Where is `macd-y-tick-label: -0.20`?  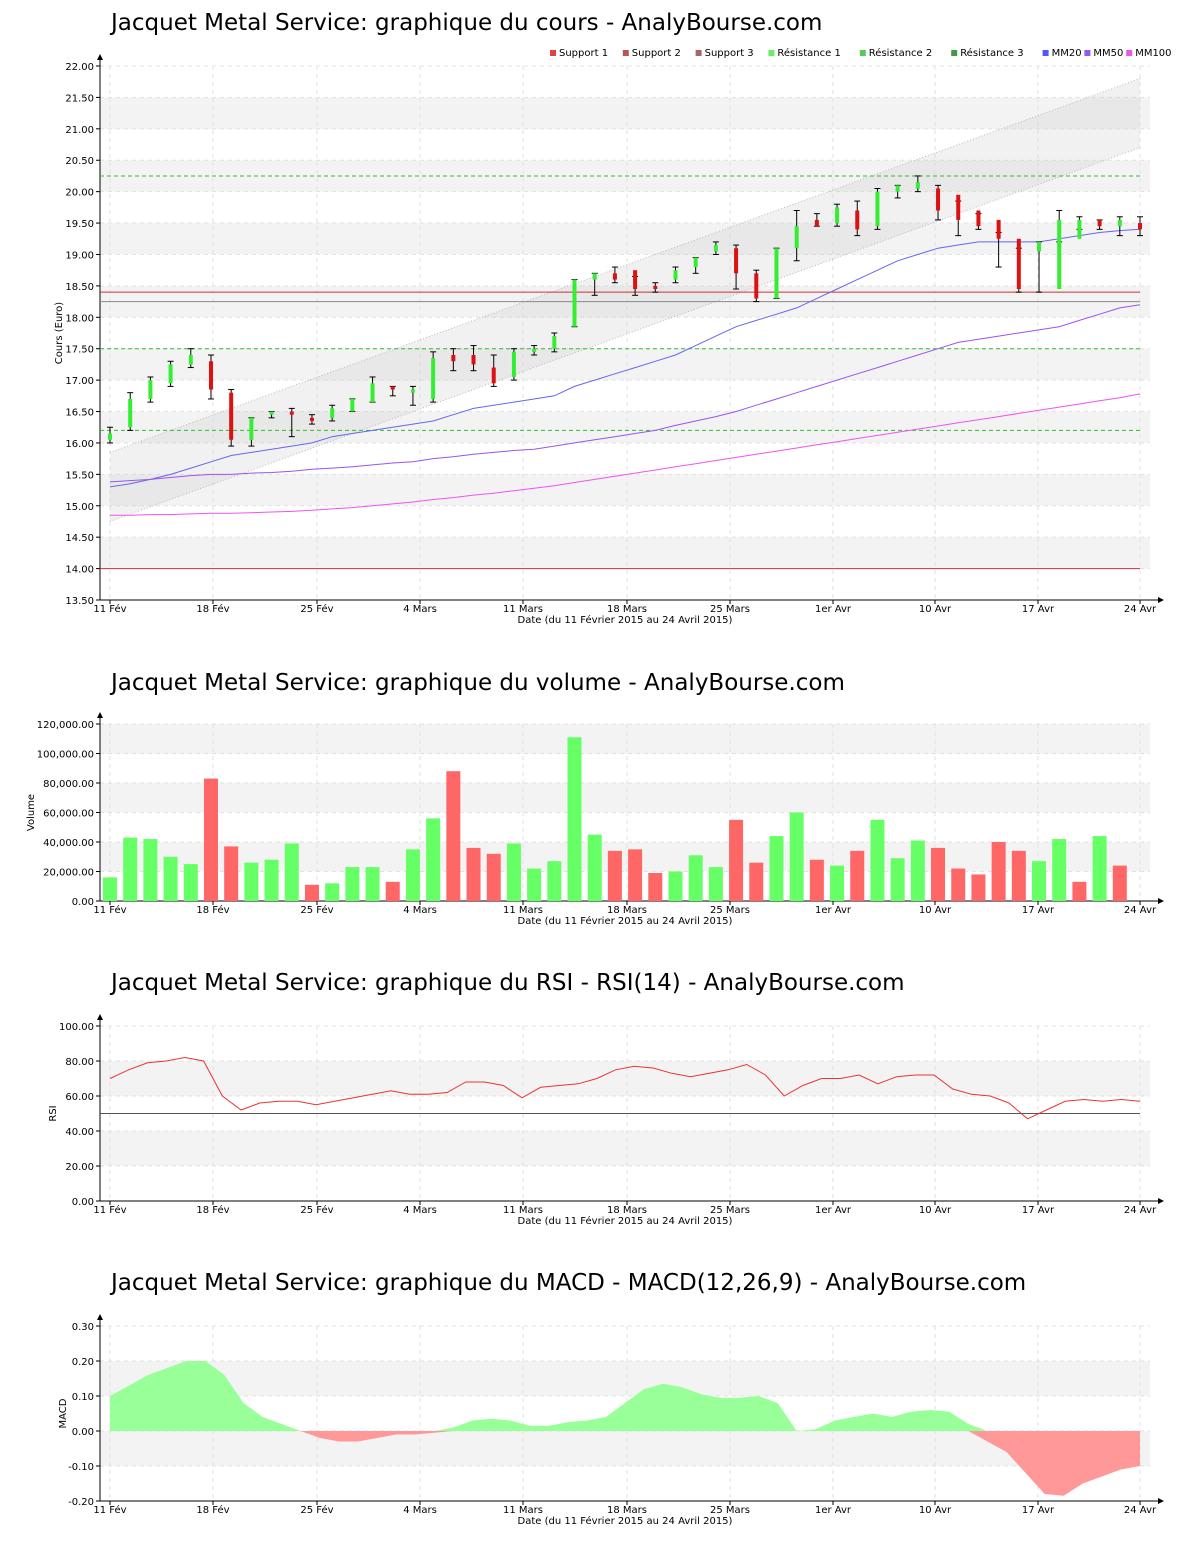
macd-y-tick-label: -0.20 is located at coordinates (81, 1502).